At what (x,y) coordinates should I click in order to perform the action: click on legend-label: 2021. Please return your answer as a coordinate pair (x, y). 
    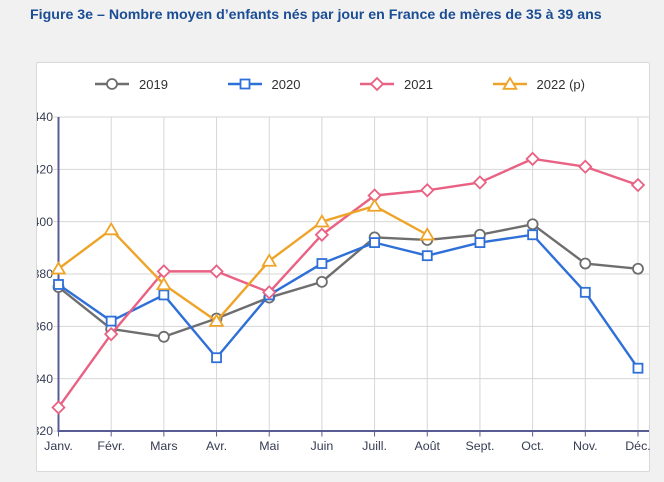
    Looking at the image, I should click on (418, 84).